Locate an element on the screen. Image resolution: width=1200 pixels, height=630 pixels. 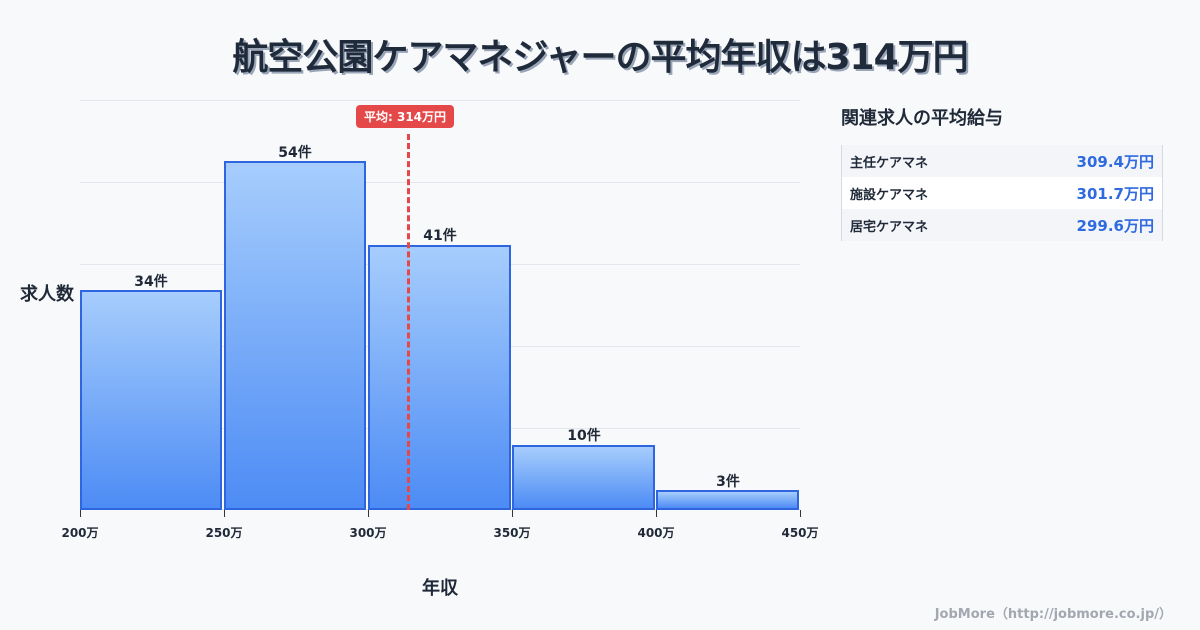
related-salary-row: 主任ケアマネ 309.4万円 is located at coordinates (1002, 161).